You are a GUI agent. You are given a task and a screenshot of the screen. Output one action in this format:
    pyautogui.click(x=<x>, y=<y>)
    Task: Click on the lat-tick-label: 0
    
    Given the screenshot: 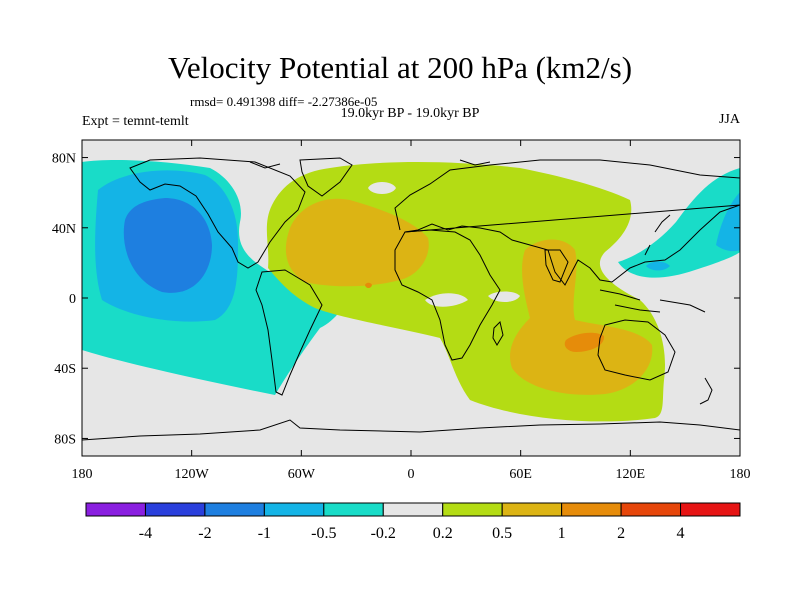 What is the action you would take?
    pyautogui.click(x=72, y=299)
    